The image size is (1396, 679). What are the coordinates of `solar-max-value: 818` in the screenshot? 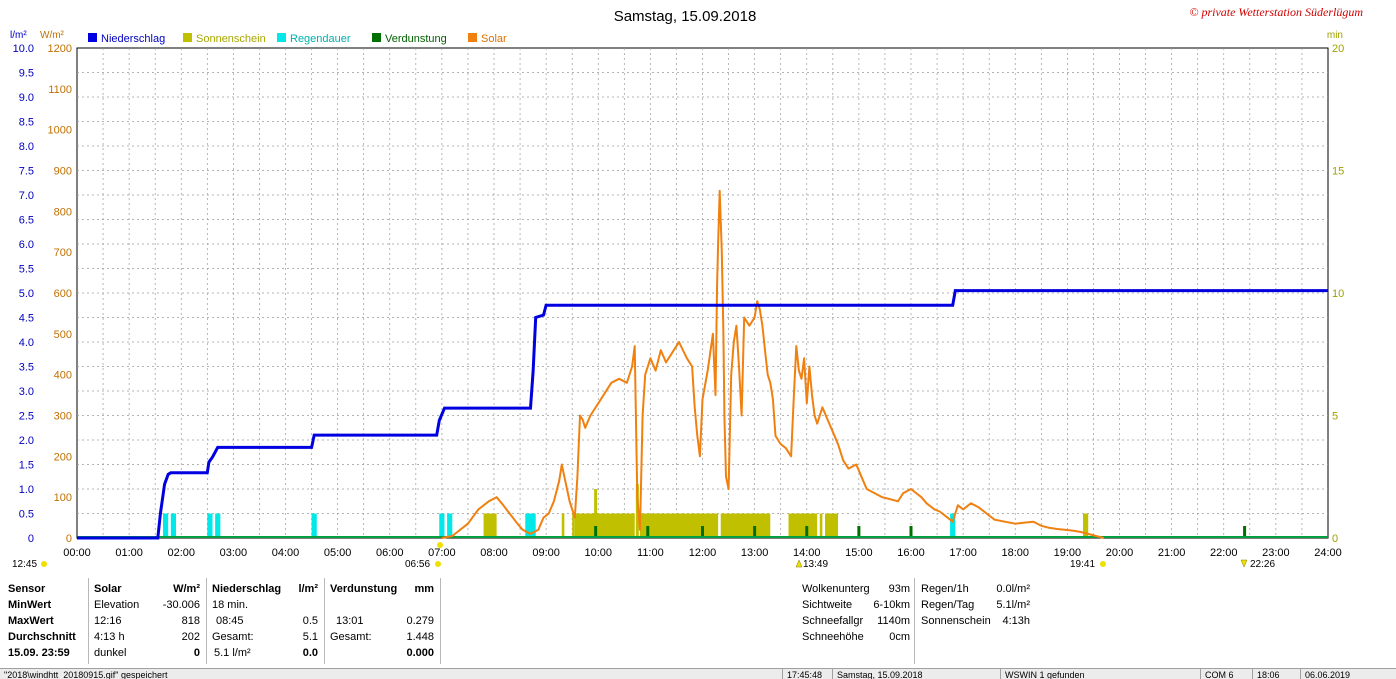 It's located at (190, 621).